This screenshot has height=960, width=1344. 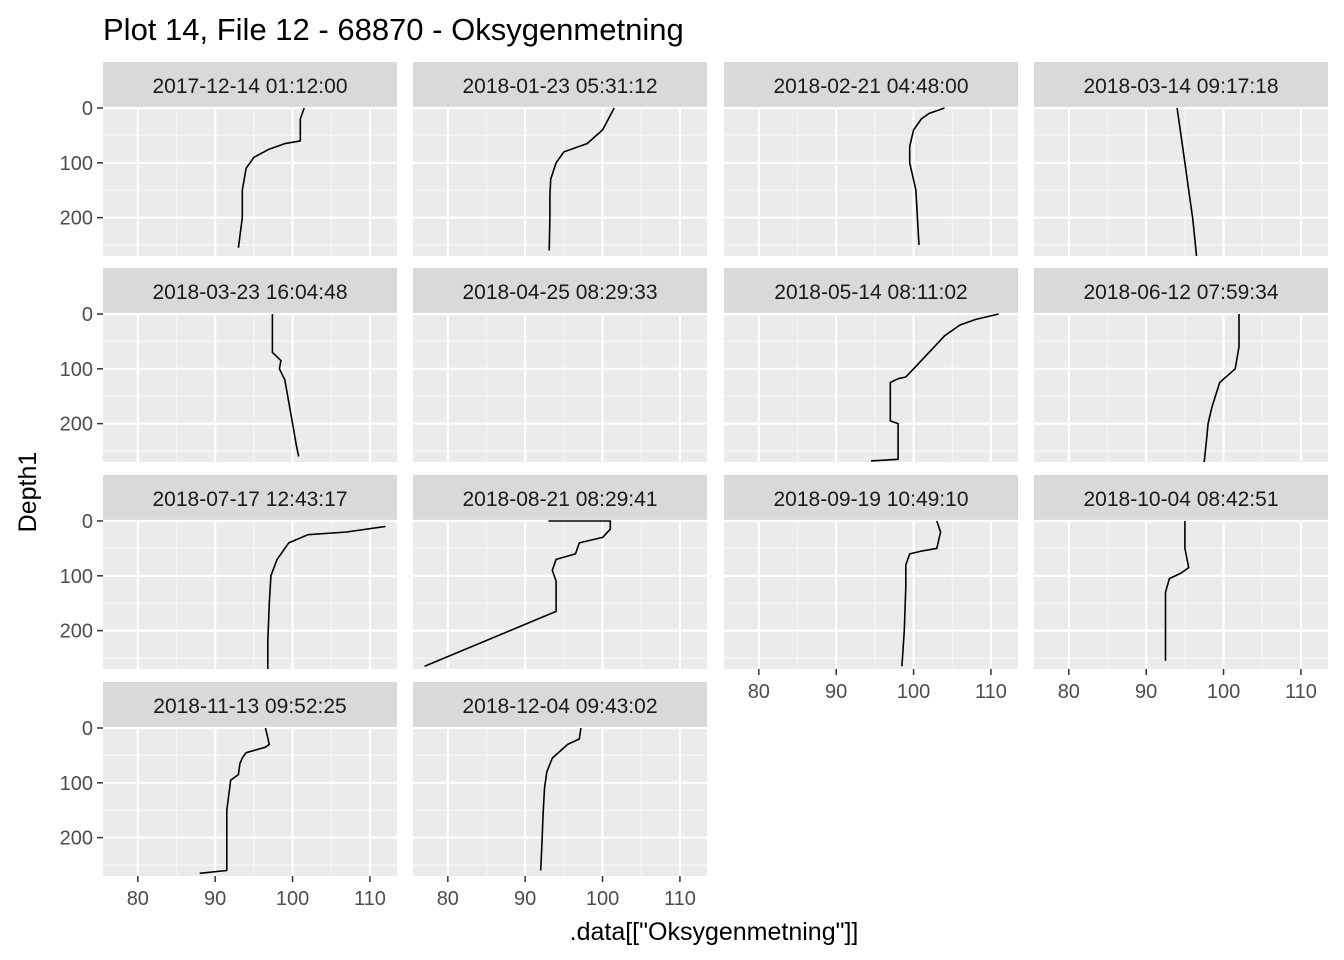 I want to click on strip-label: 2018-11-13 09:52:25, so click(x=249, y=706).